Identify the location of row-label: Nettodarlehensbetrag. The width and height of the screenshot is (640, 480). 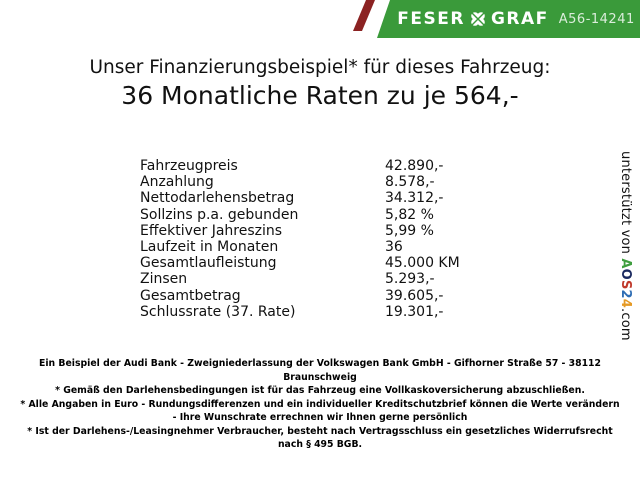
(217, 198).